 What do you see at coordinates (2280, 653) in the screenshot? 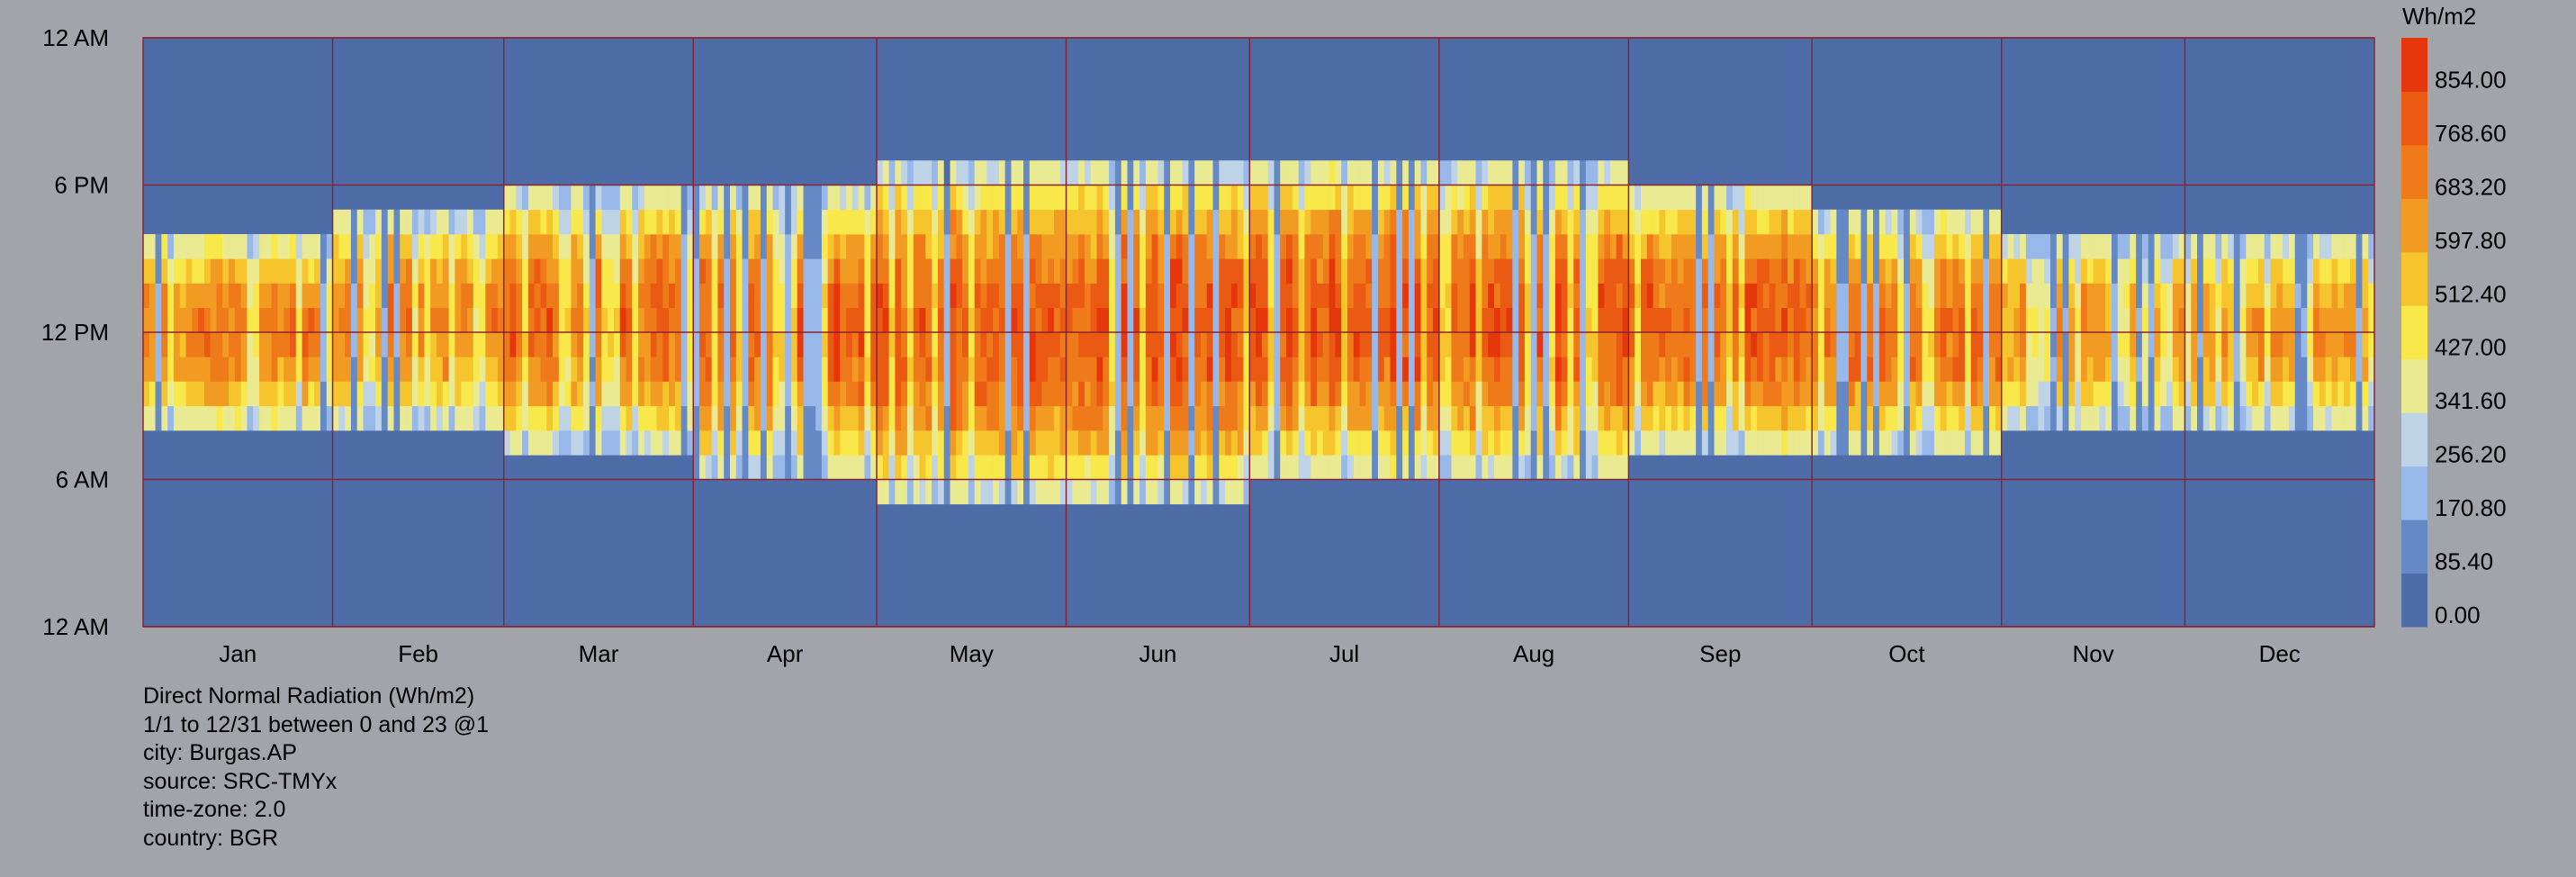
I see `x-tick-label: Dec` at bounding box center [2280, 653].